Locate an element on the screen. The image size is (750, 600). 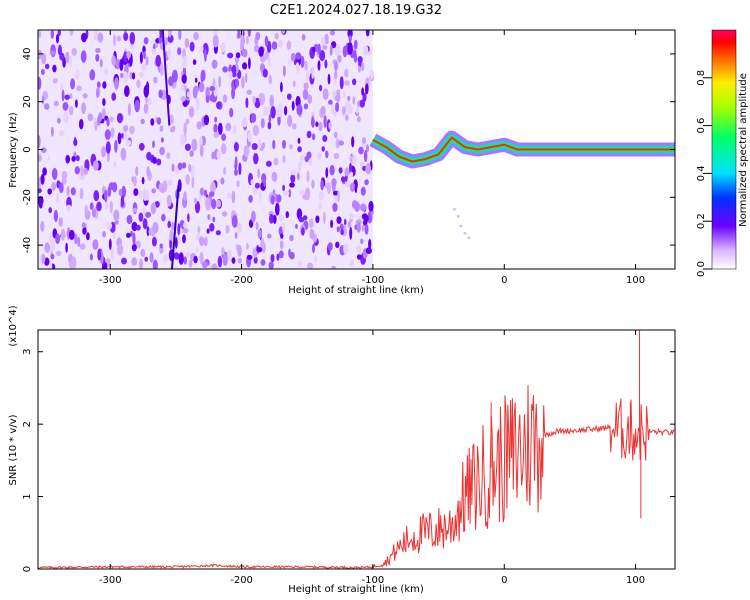
signal-speck is located at coordinates (465, 233).